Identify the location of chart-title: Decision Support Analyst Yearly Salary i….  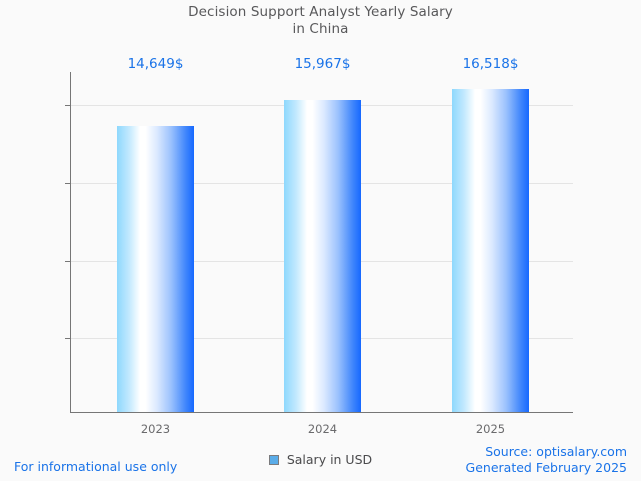
(320, 21).